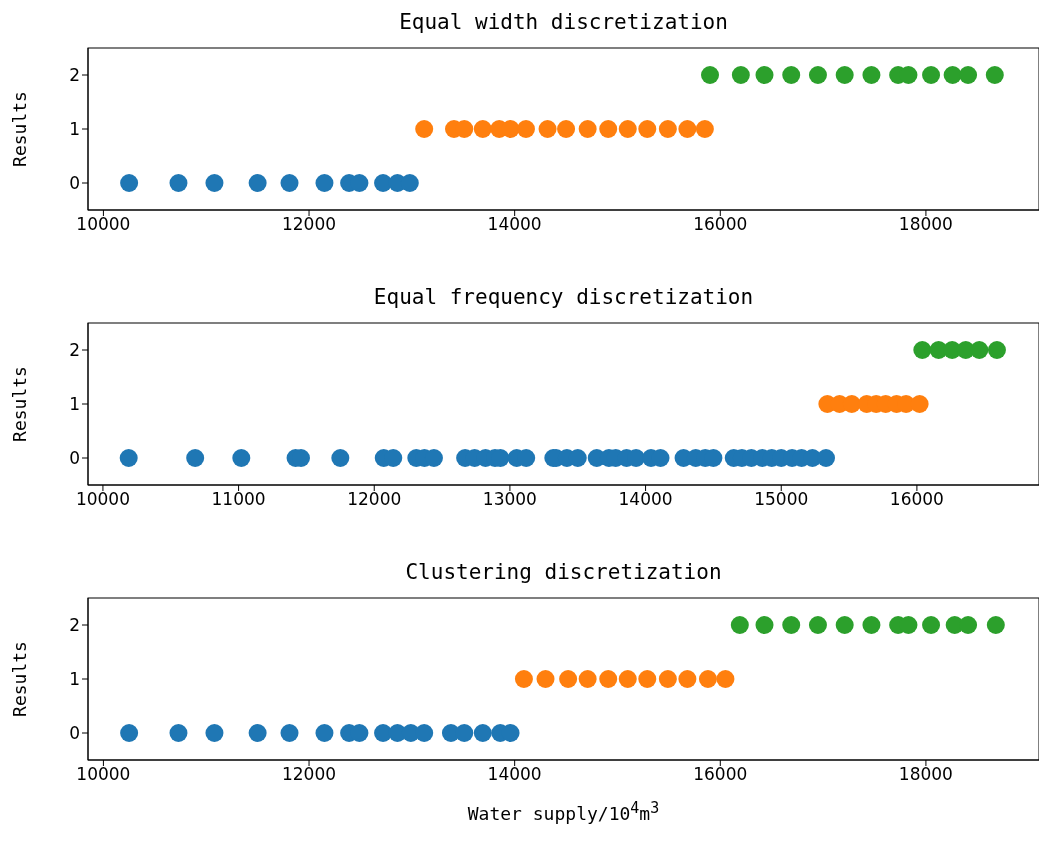  Describe the element at coordinates (563, 22) in the screenshot. I see `chart-title: Equal width discretization` at that location.